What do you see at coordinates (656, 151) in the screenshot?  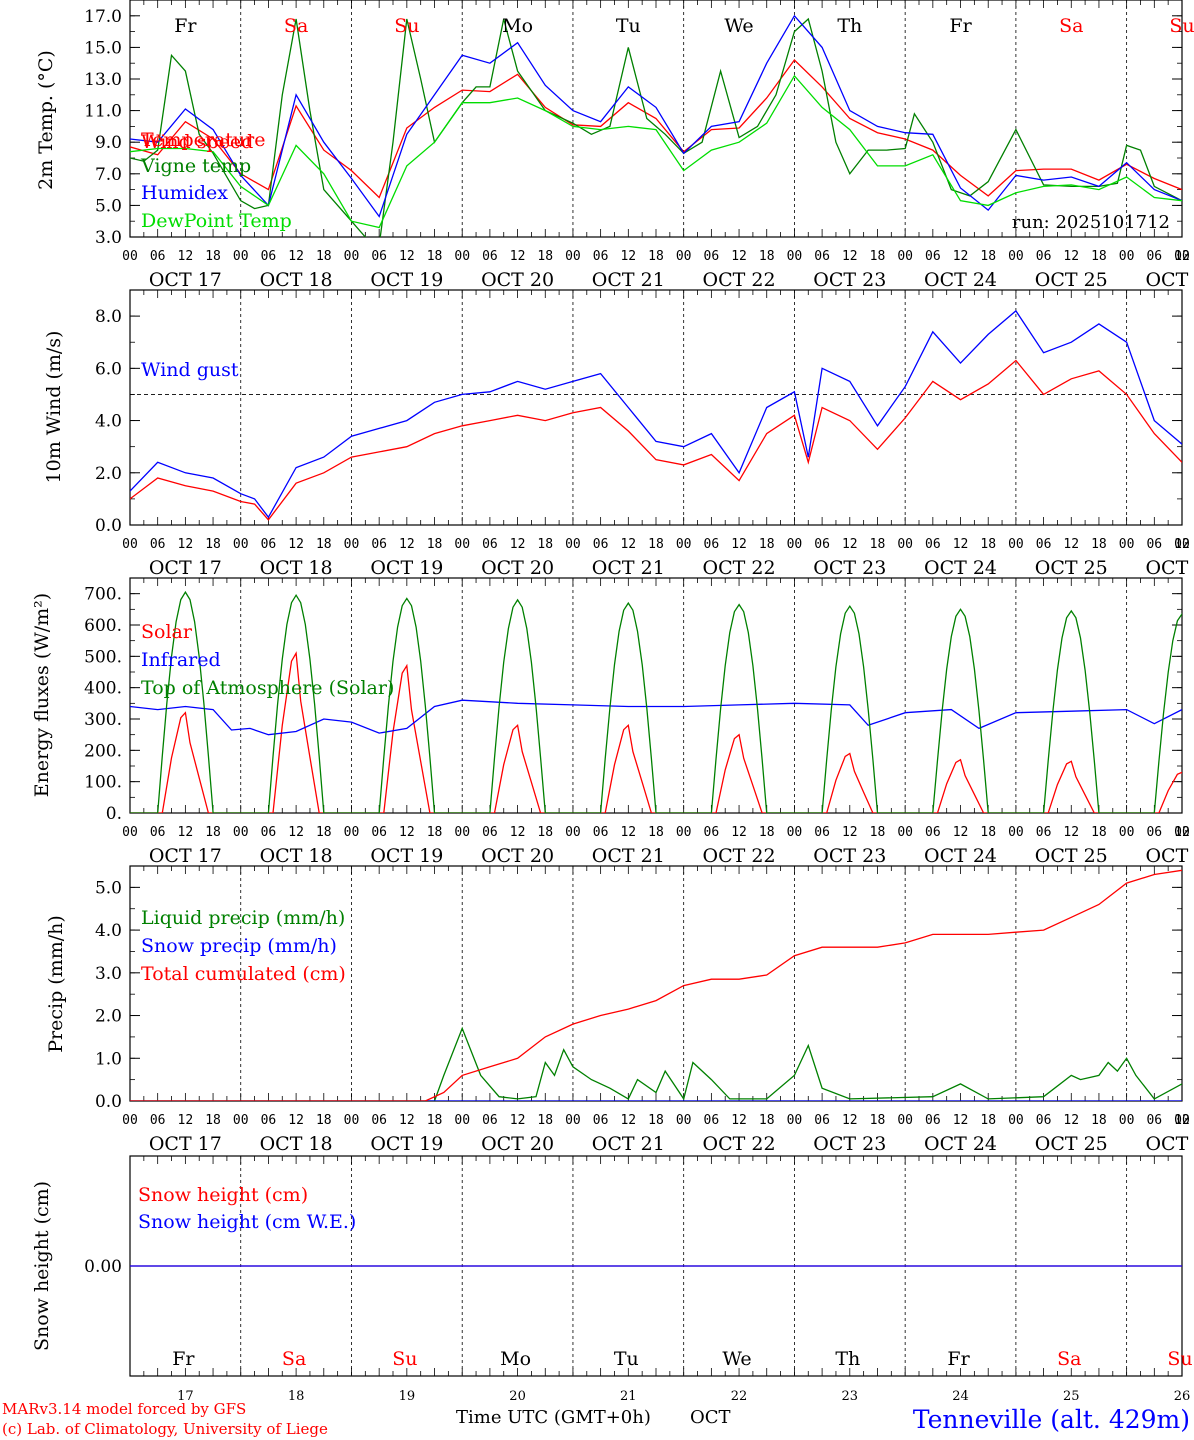 I see `series-line-dewpoint-temp` at bounding box center [656, 151].